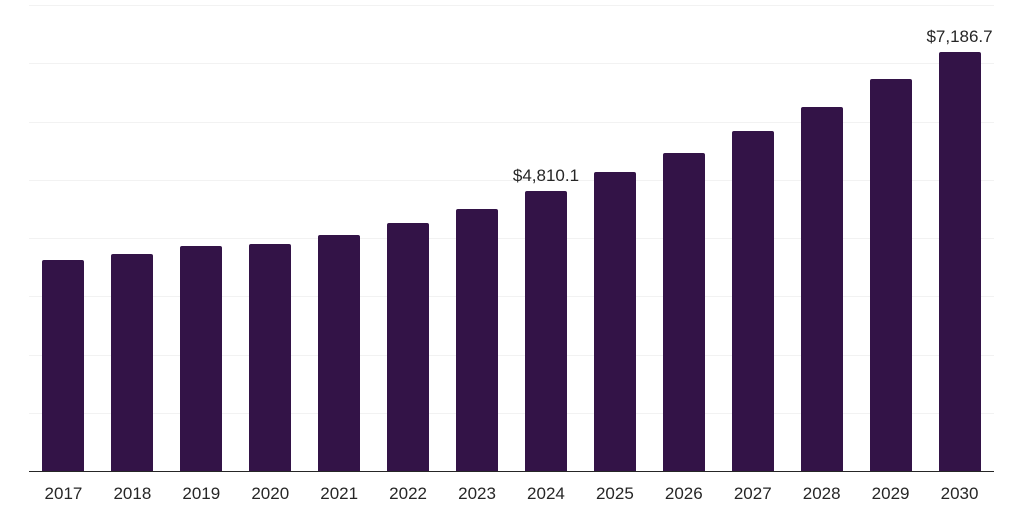  What do you see at coordinates (339, 493) in the screenshot?
I see `x-axis-label-2021: 2021` at bounding box center [339, 493].